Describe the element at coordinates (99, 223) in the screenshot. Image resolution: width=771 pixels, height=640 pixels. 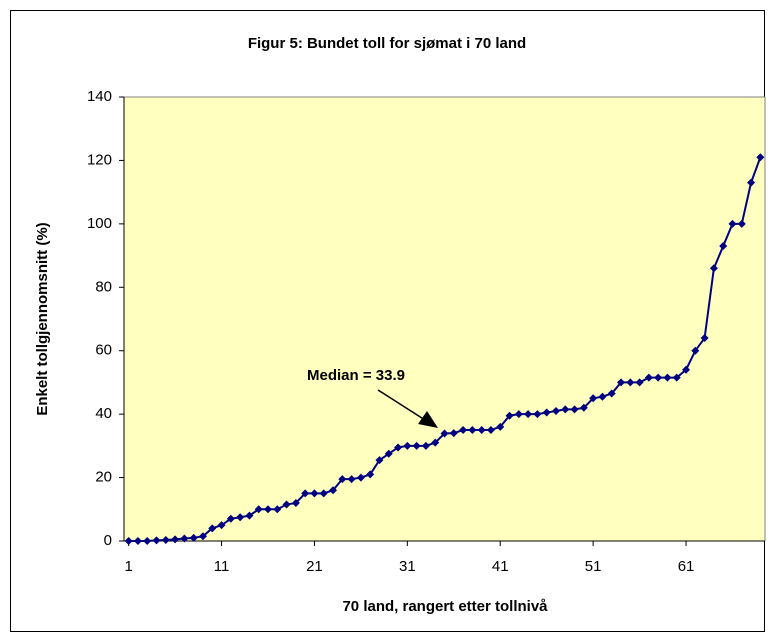
I see `y-tick-label: 100` at that location.